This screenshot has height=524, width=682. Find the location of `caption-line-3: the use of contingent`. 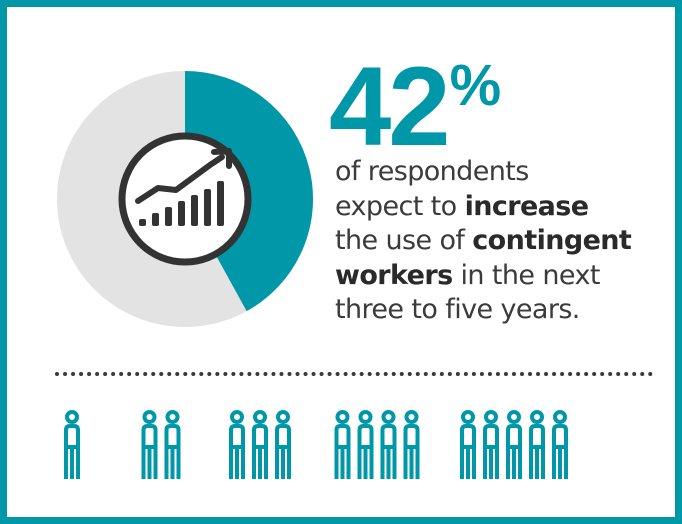

caption-line-3: the use of contingent is located at coordinates (500, 241).